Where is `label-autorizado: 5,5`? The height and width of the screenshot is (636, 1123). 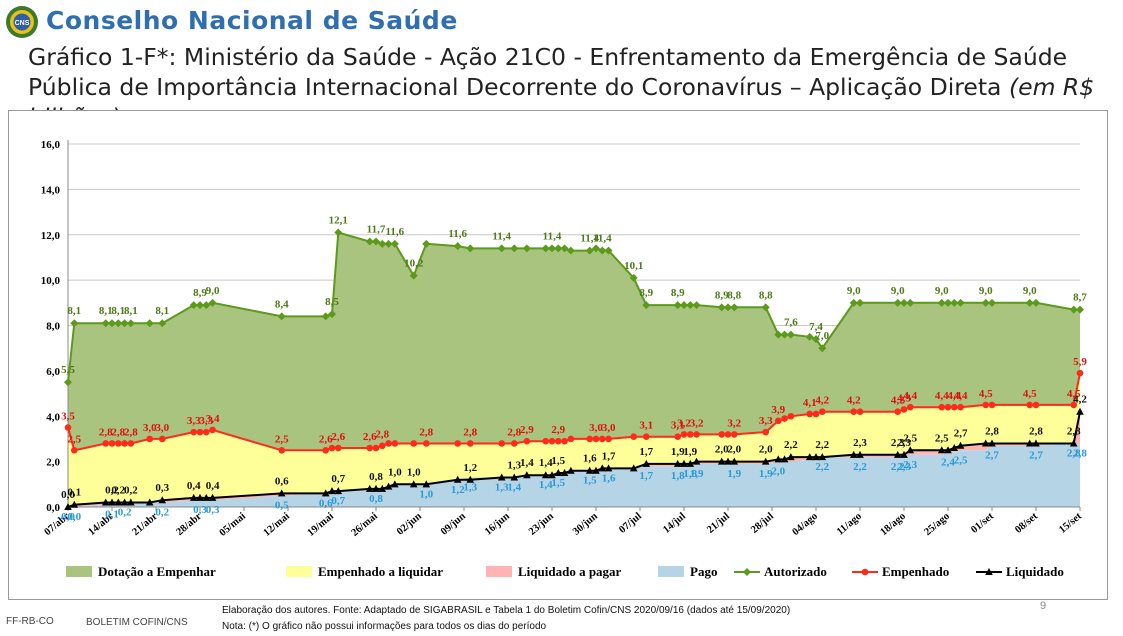
label-autorizado: 5,5 is located at coordinates (68, 370).